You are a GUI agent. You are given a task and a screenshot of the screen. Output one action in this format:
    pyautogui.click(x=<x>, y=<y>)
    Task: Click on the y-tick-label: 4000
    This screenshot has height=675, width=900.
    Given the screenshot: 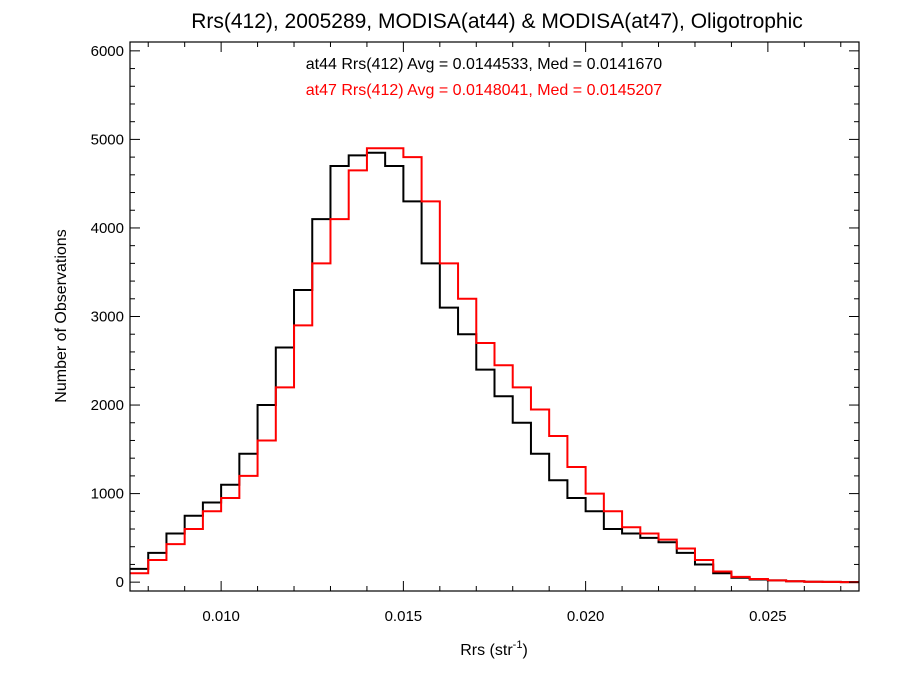 What is the action you would take?
    pyautogui.click(x=107, y=228)
    